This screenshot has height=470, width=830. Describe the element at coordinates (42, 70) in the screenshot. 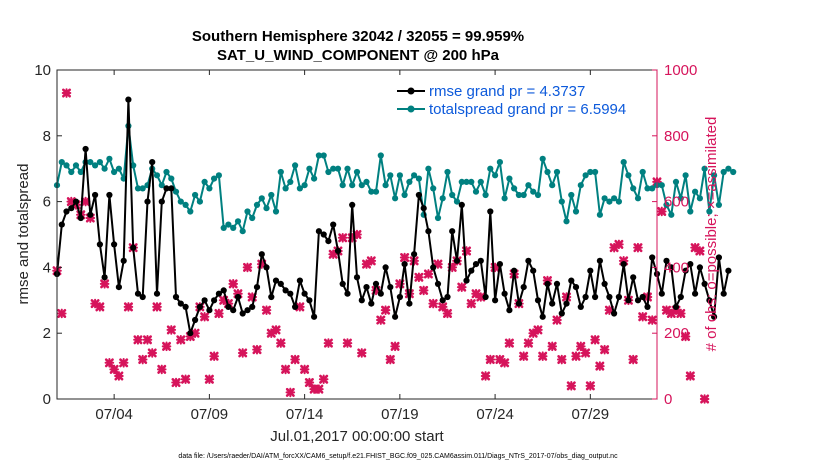

I see `y-left-tick-label: 10` at that location.